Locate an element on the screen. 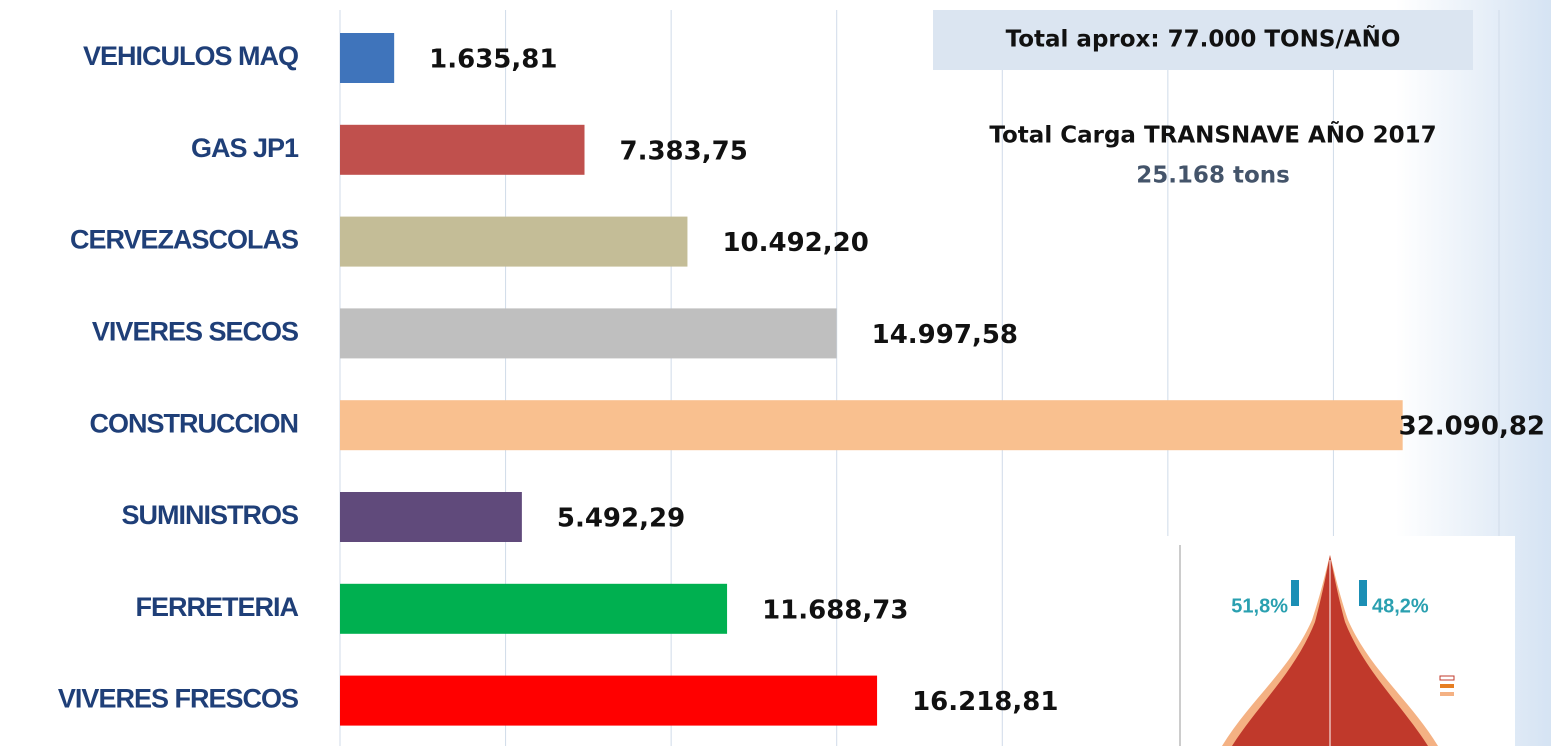 This screenshot has width=1551, height=746. value-label: 14.997,58 is located at coordinates (945, 335).